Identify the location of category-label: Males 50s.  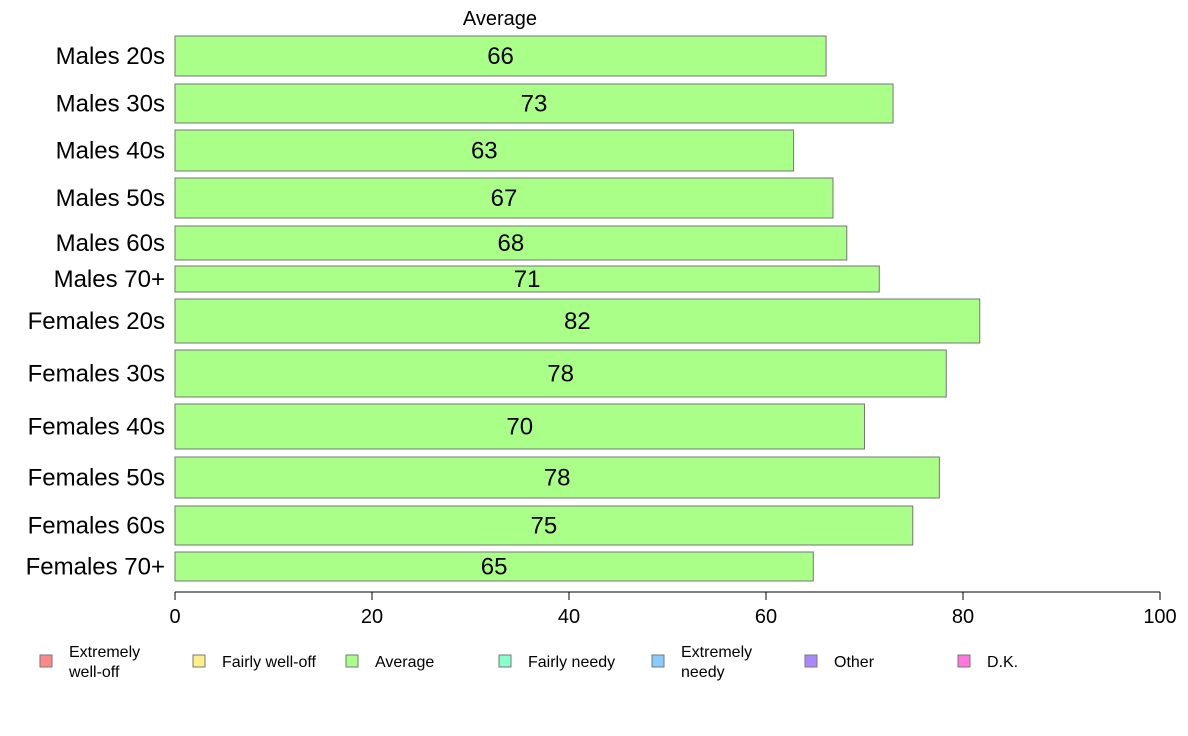
(110, 198).